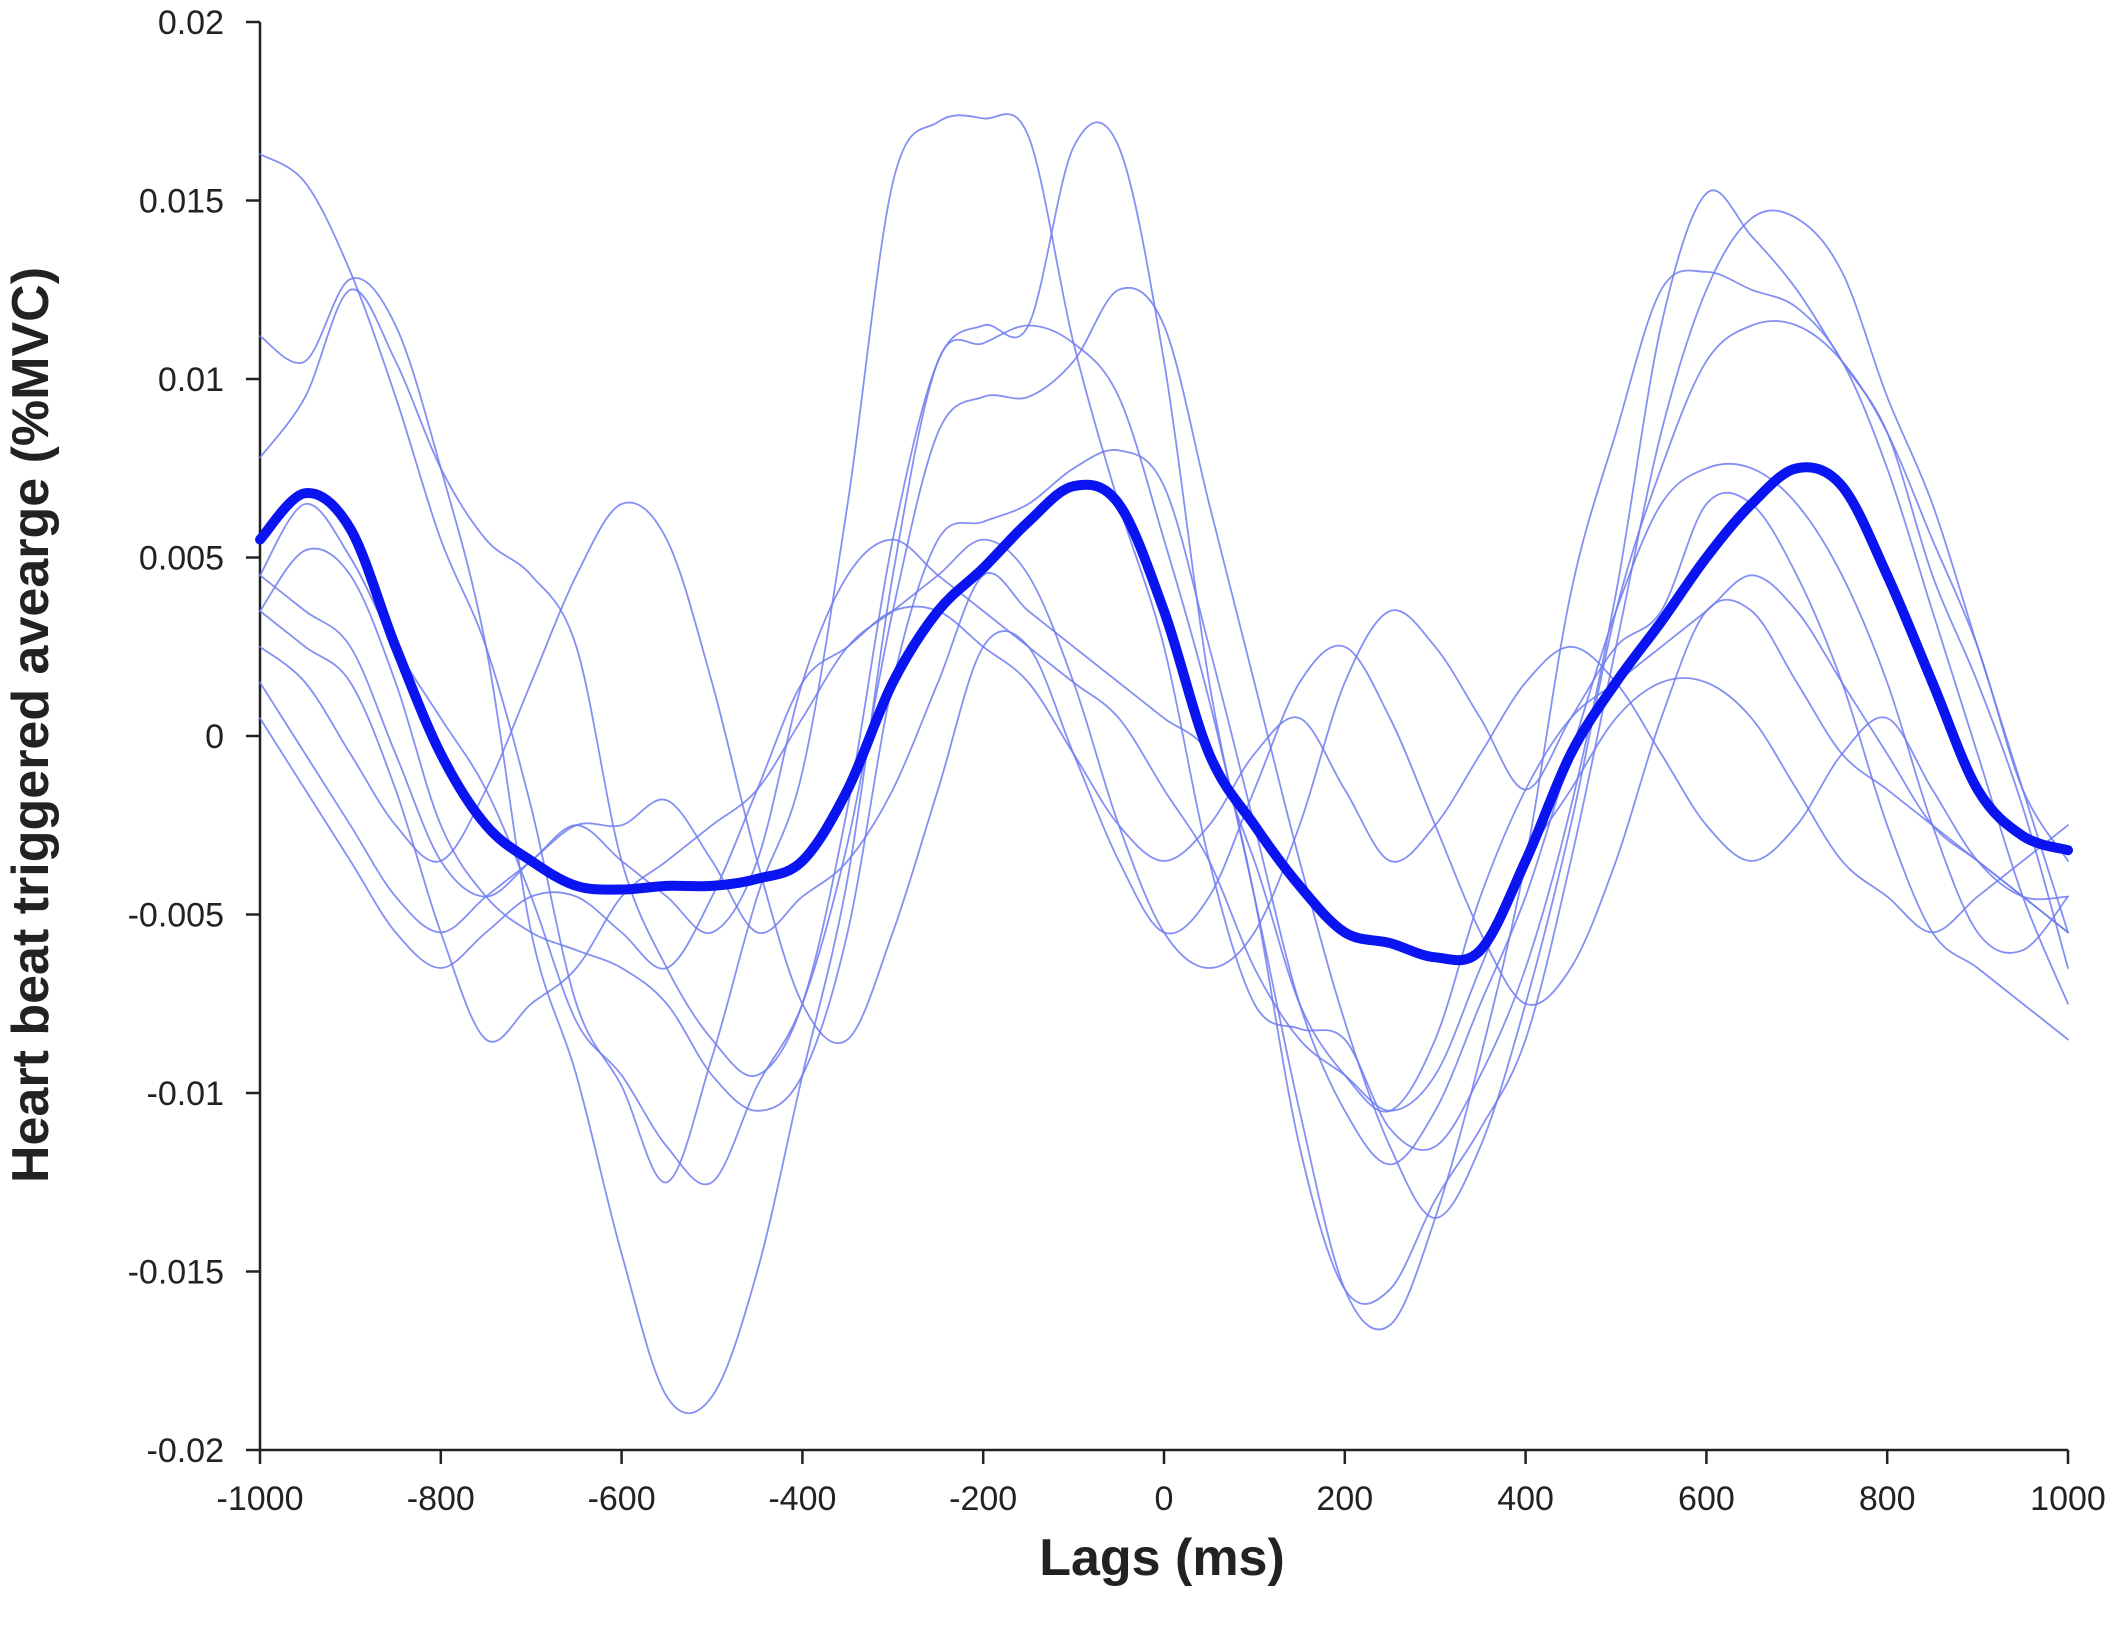  What do you see at coordinates (2068, 1499) in the screenshot?
I see `x-tick-label: 1000` at bounding box center [2068, 1499].